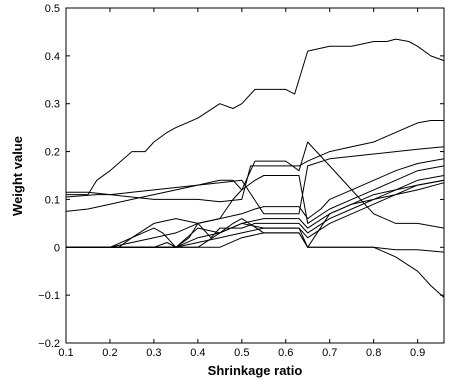  I want to click on x-axis-title: Shrinkage ratio, so click(255, 370).